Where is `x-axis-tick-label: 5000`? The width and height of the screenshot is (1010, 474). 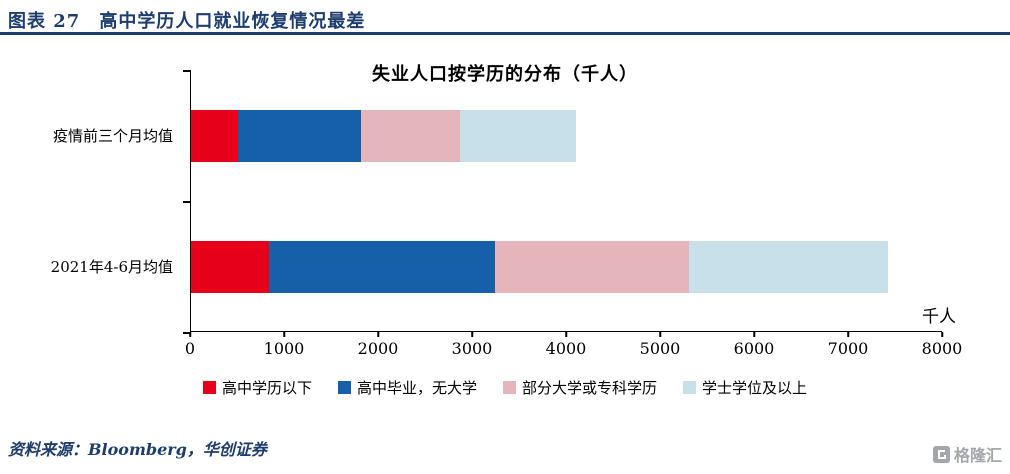
x-axis-tick-label: 5000 is located at coordinates (660, 348).